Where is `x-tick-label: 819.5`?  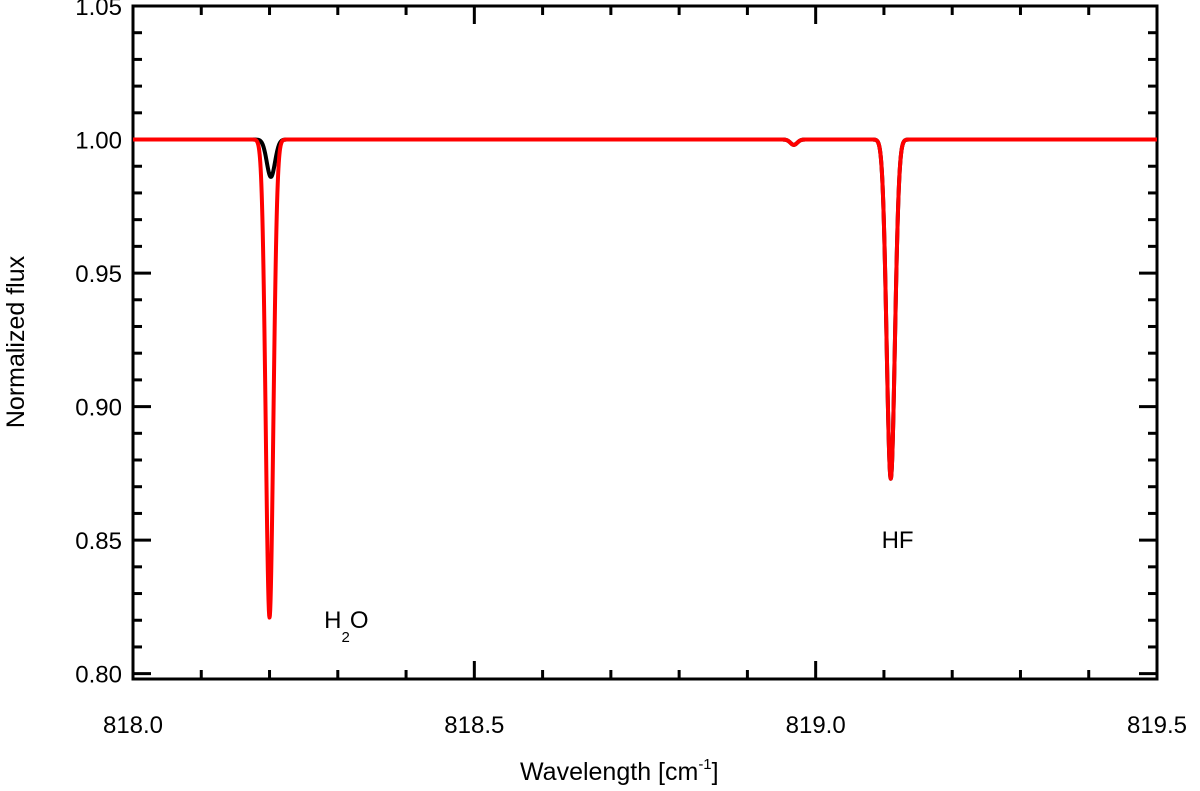 x-tick-label: 819.5 is located at coordinates (1157, 725).